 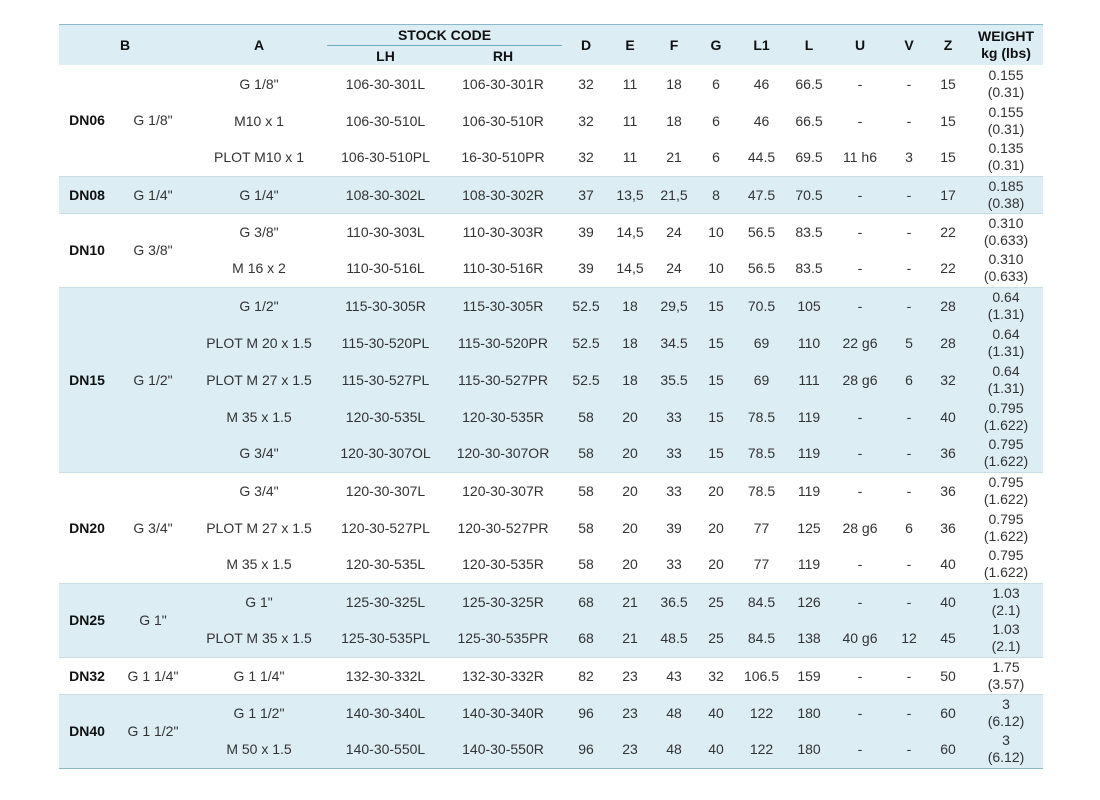 I want to click on weight-lbs: (0.633), so click(x=1006, y=239).